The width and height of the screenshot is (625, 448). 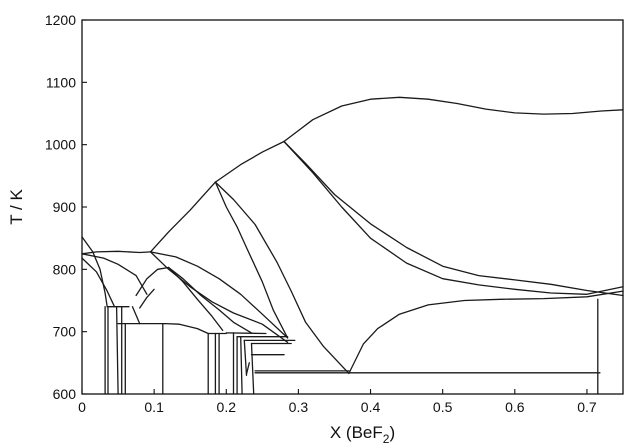 I want to click on x-axis-label: X (BeF2), so click(x=362, y=434).